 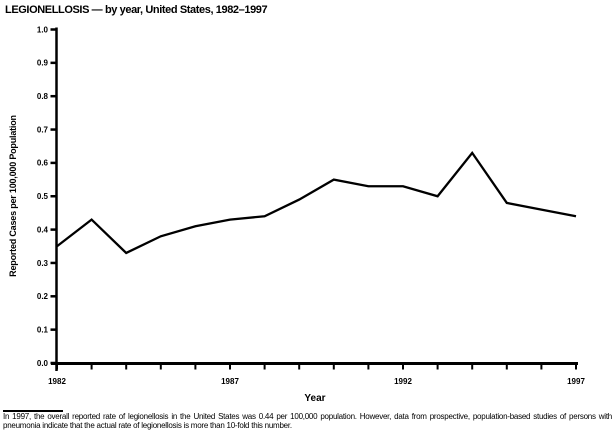 I want to click on y-tick-label: 0.3, so click(x=43, y=263).